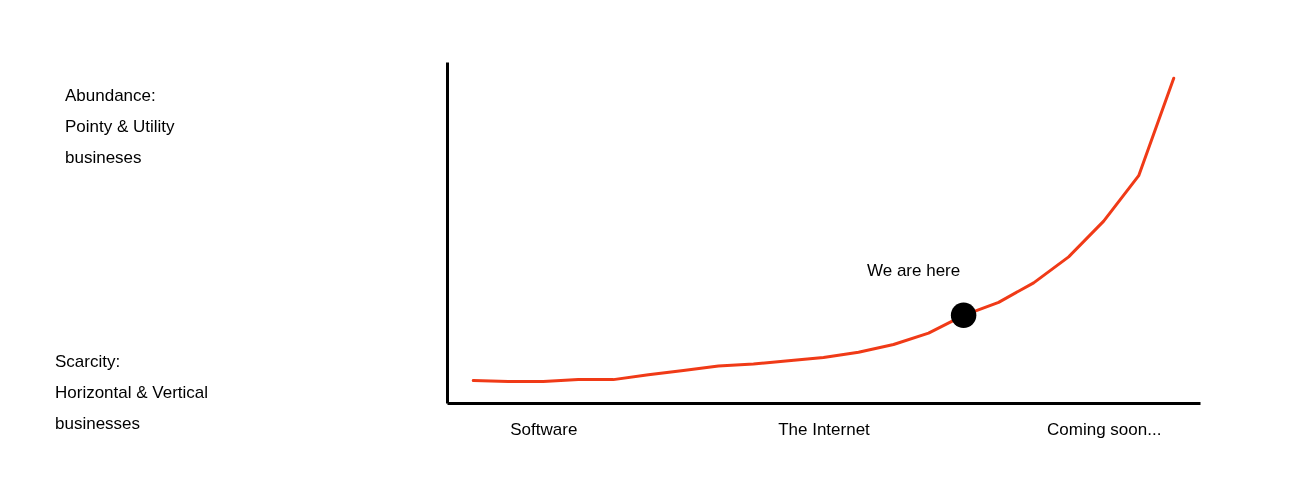  I want to click on x-tick-label: Software, so click(544, 429).